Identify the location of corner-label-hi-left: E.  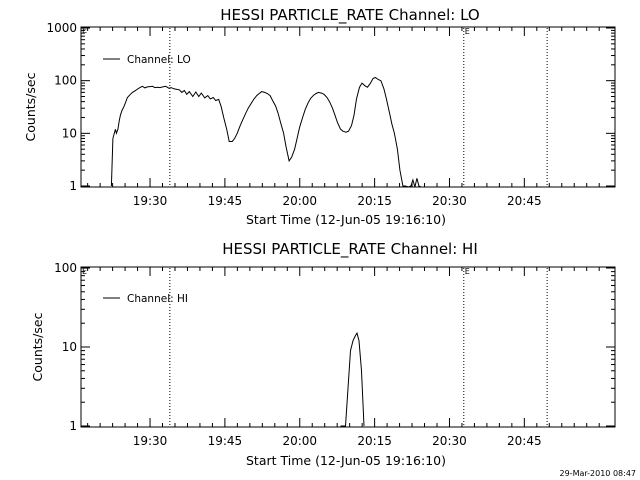
(84, 271).